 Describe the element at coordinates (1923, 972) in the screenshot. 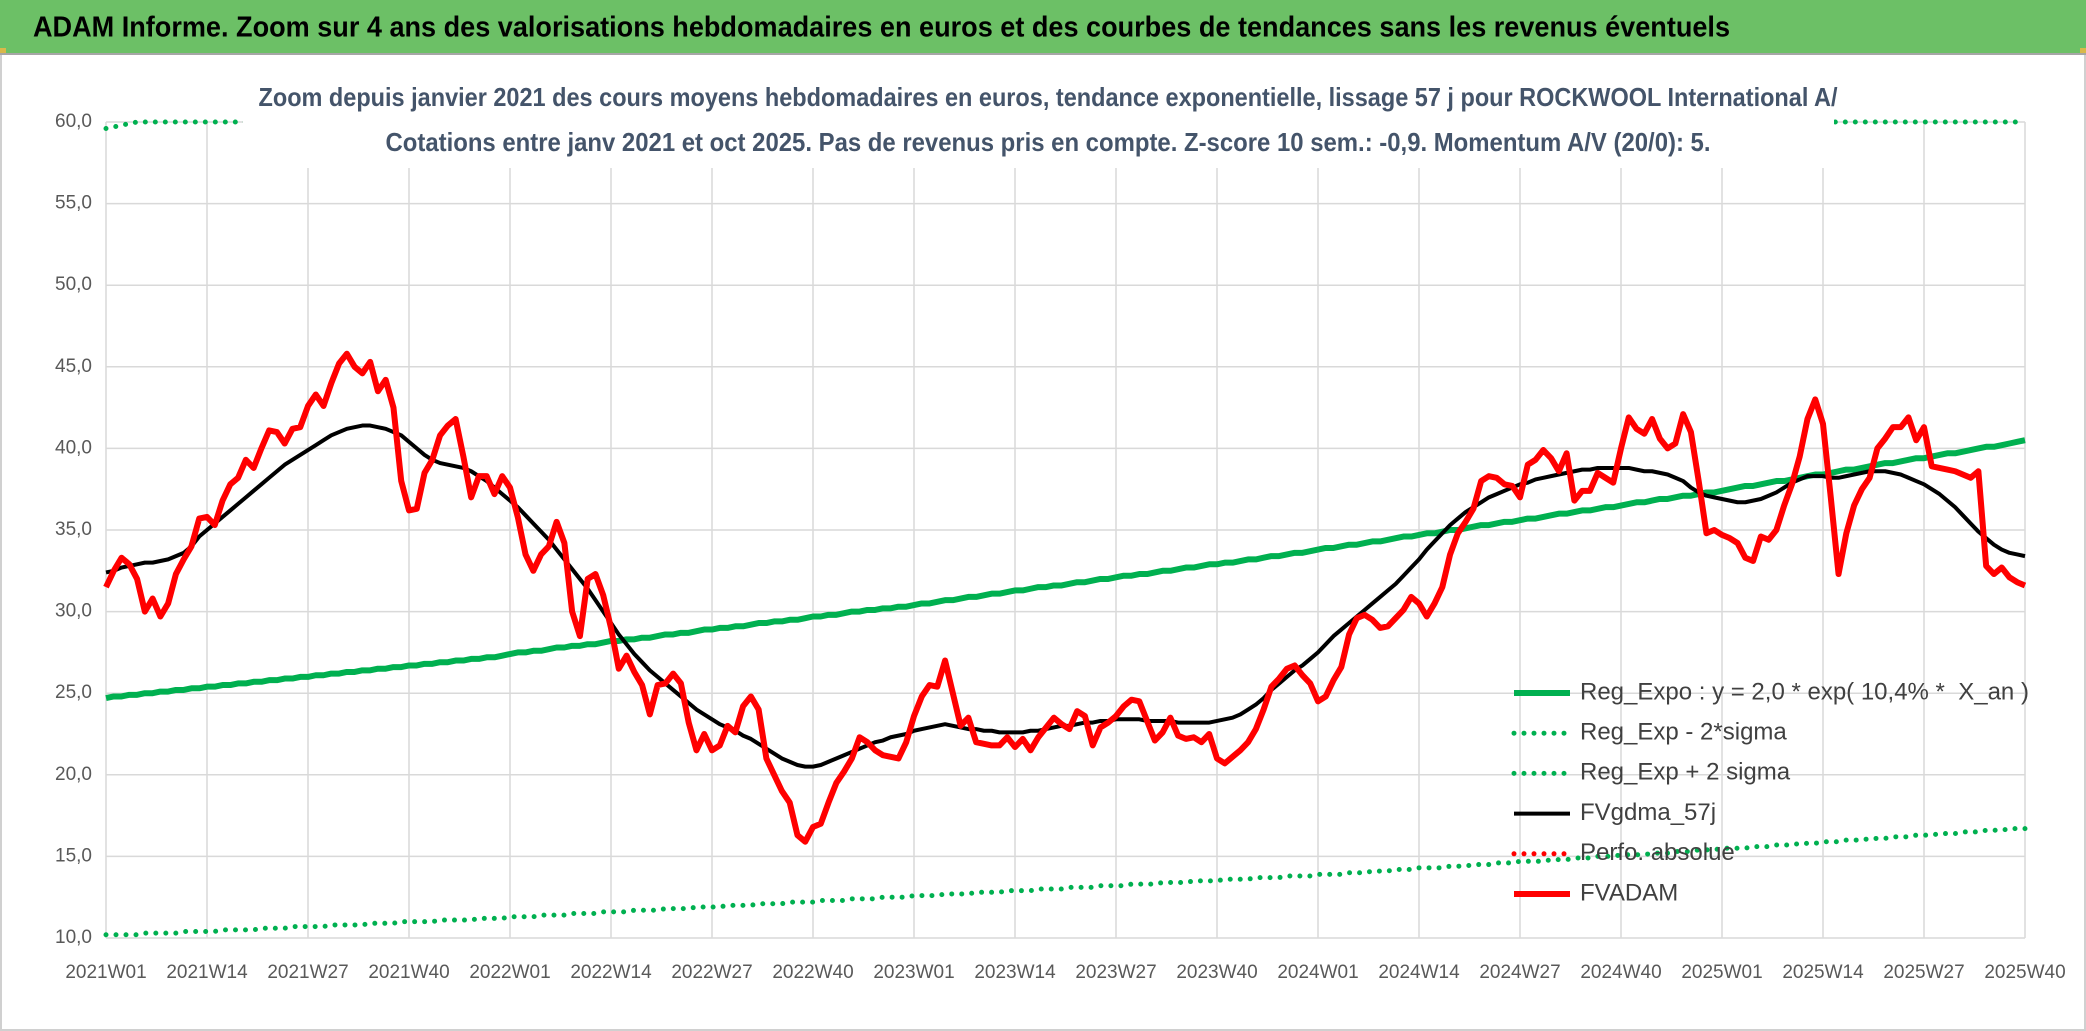

I see `x-tick-label: 2025W27` at that location.